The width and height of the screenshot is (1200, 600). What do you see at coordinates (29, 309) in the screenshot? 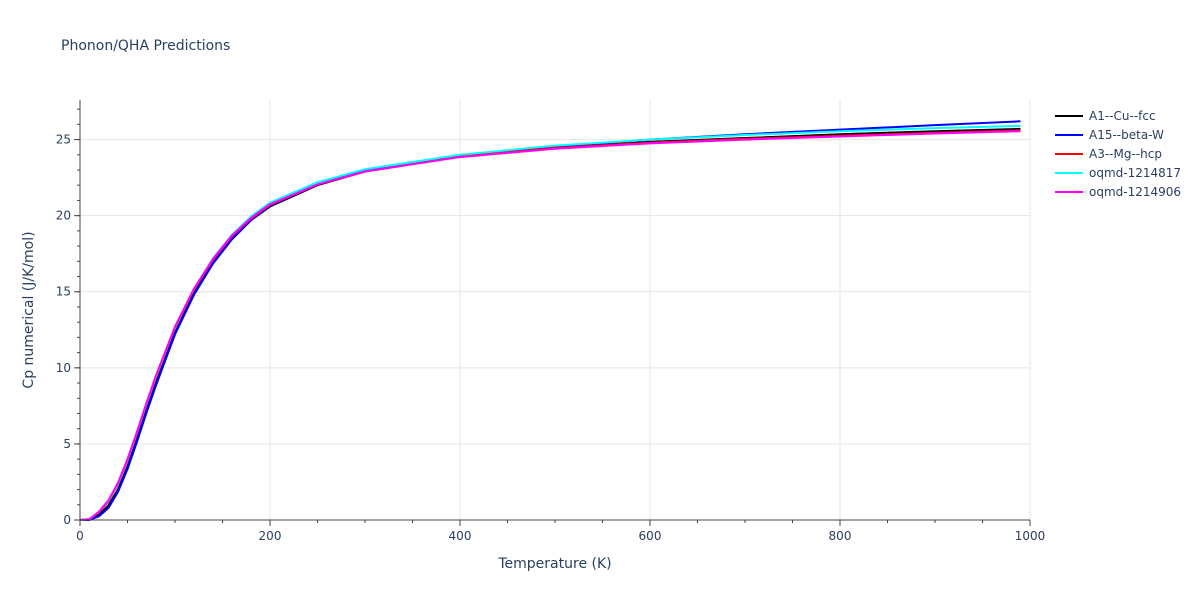
I see `y-axis-title: Cp numerical (J/K/mol)` at bounding box center [29, 309].